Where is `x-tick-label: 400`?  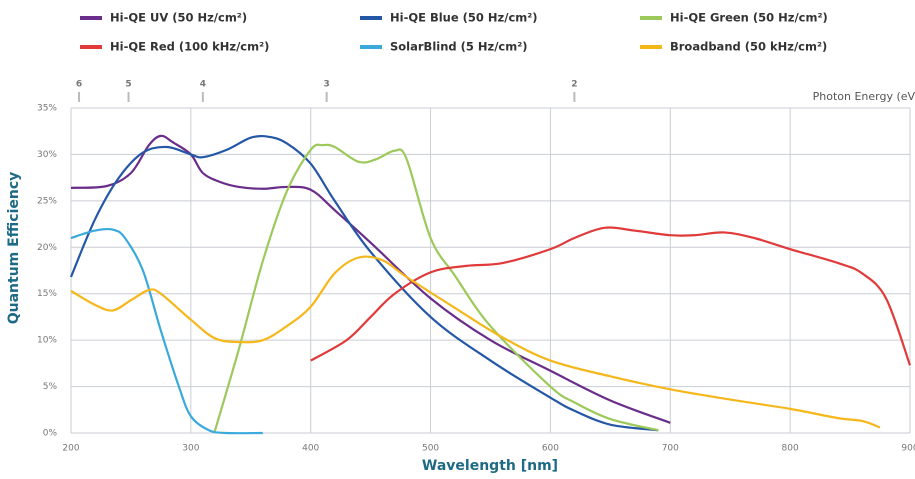
x-tick-label: 400 is located at coordinates (310, 449).